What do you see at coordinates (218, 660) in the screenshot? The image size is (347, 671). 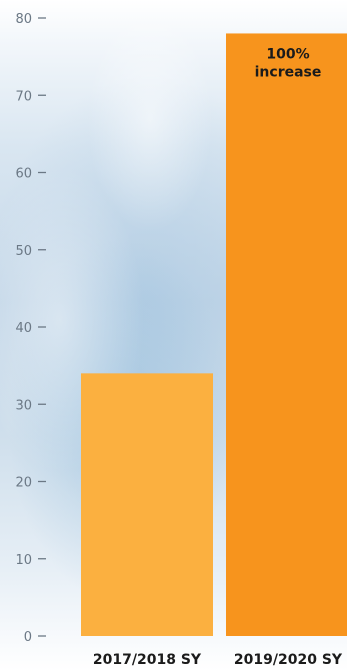 I see `x-axis: 2017/2018 SY 2019/2020 SY` at bounding box center [218, 660].